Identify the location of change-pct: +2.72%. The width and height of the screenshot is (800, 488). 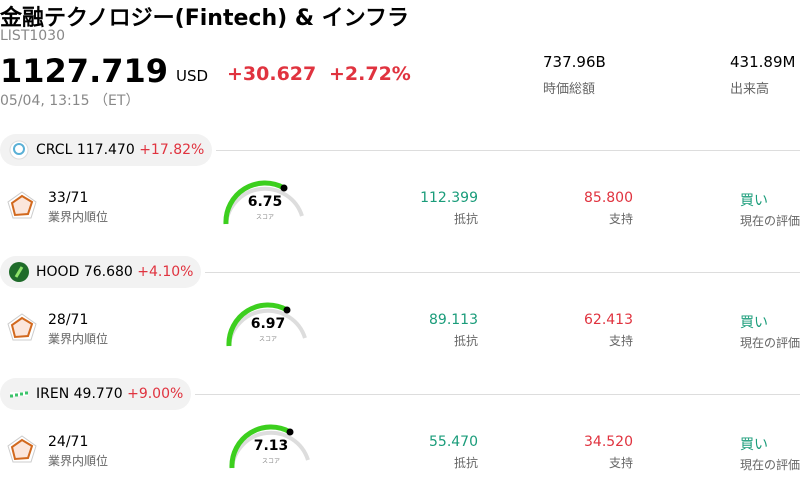
(370, 74).